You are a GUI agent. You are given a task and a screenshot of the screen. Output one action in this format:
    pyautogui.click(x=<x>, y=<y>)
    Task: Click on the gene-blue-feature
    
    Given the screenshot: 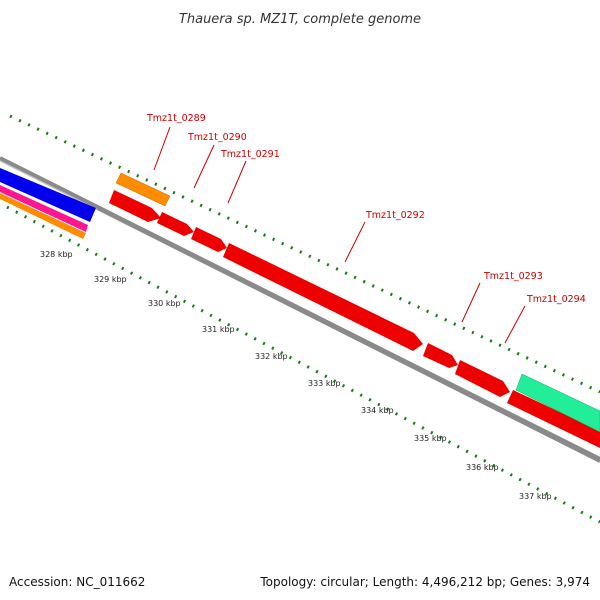 What is the action you would take?
    pyautogui.click(x=48, y=195)
    